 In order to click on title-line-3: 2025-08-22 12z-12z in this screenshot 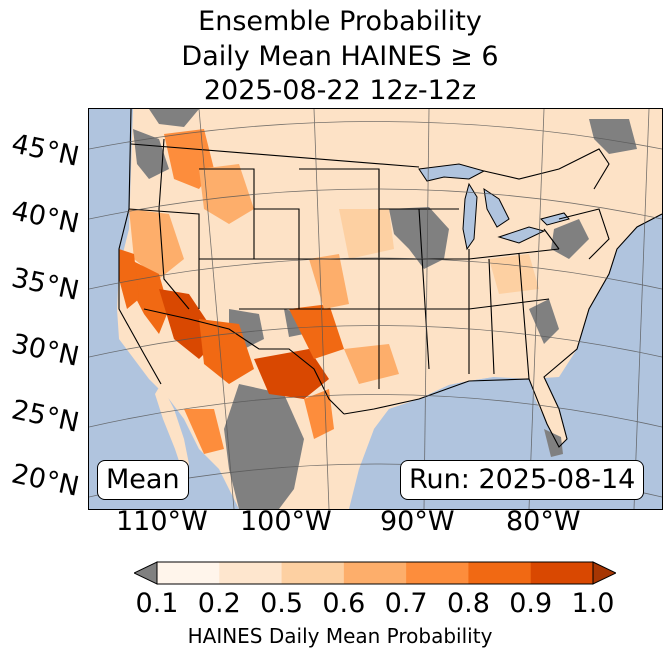, I will do `click(340, 90)`.